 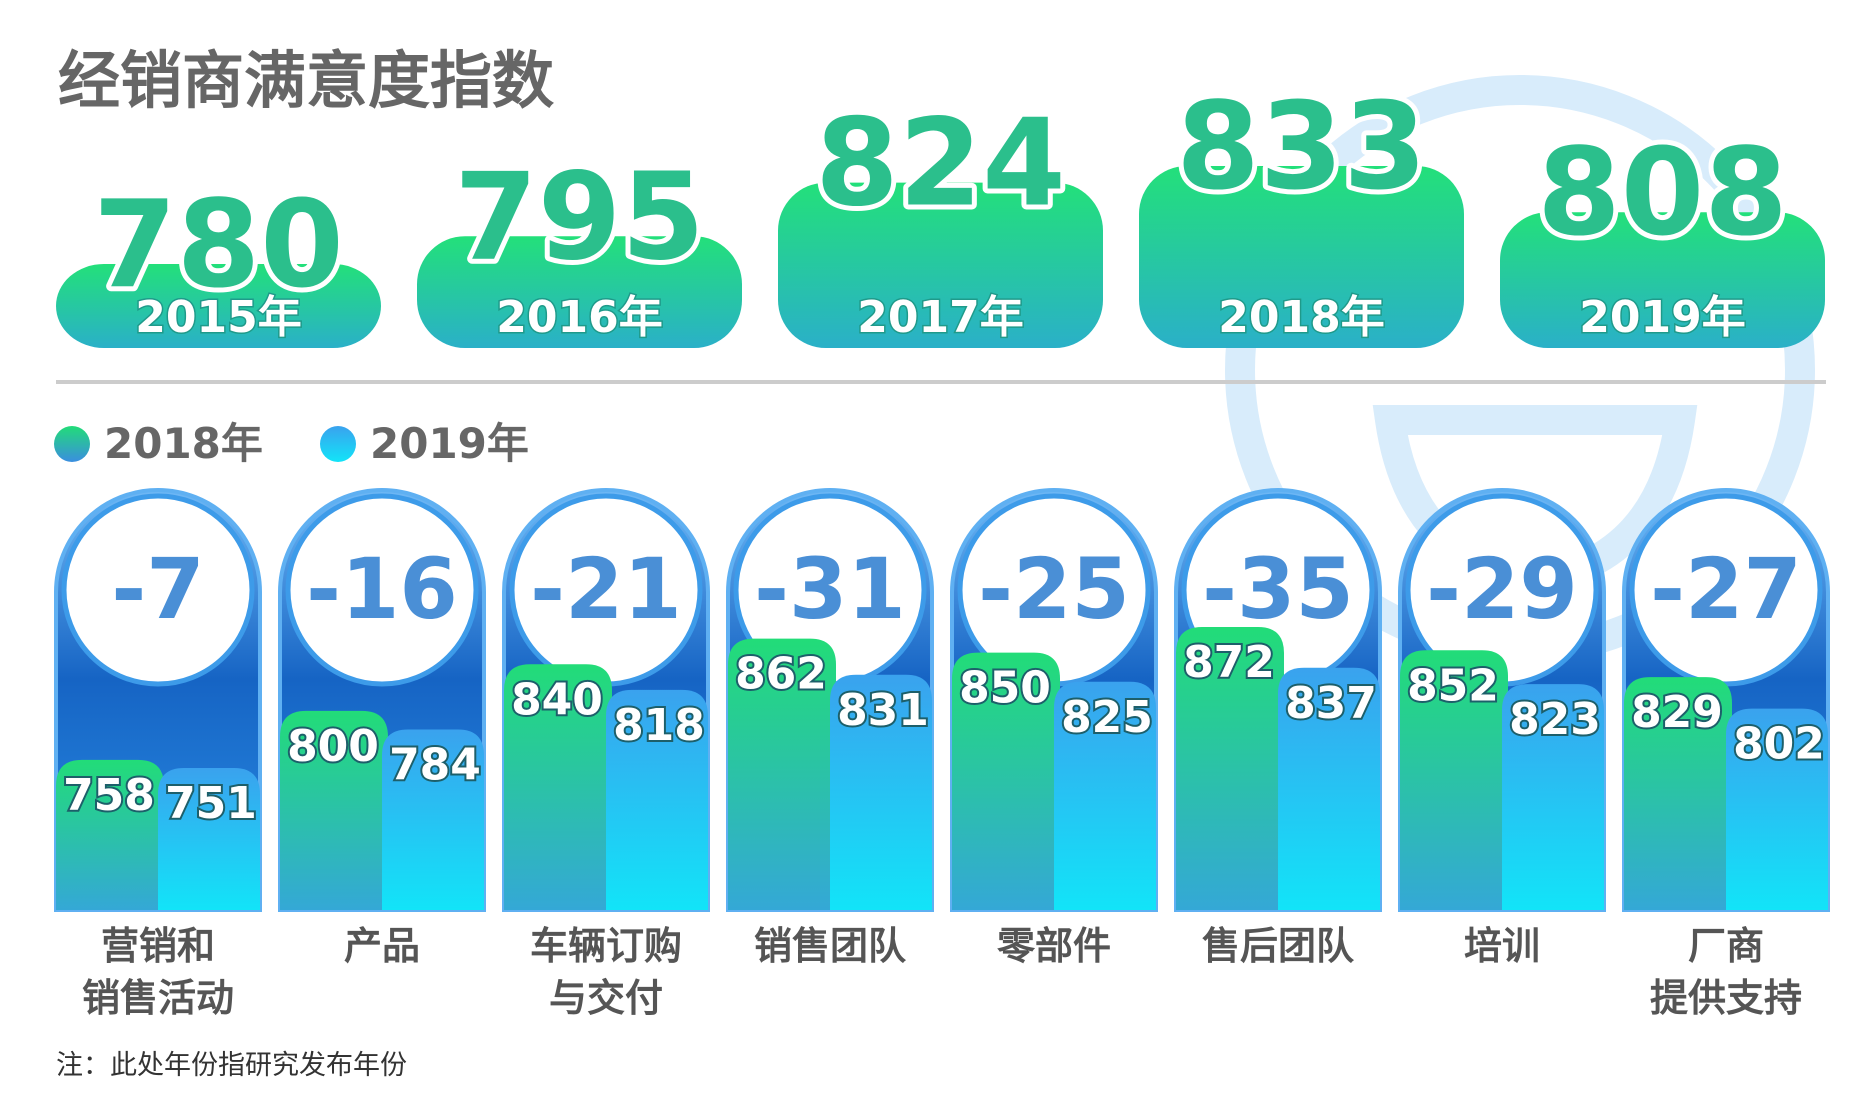 What do you see at coordinates (1331, 703) in the screenshot?
I see `value-label: 837` at bounding box center [1331, 703].